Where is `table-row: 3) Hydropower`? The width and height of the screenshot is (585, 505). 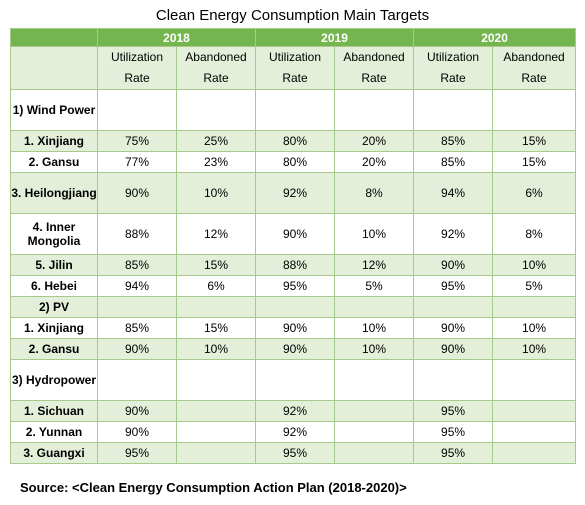 table-row: 3) Hydropower is located at coordinates (293, 380).